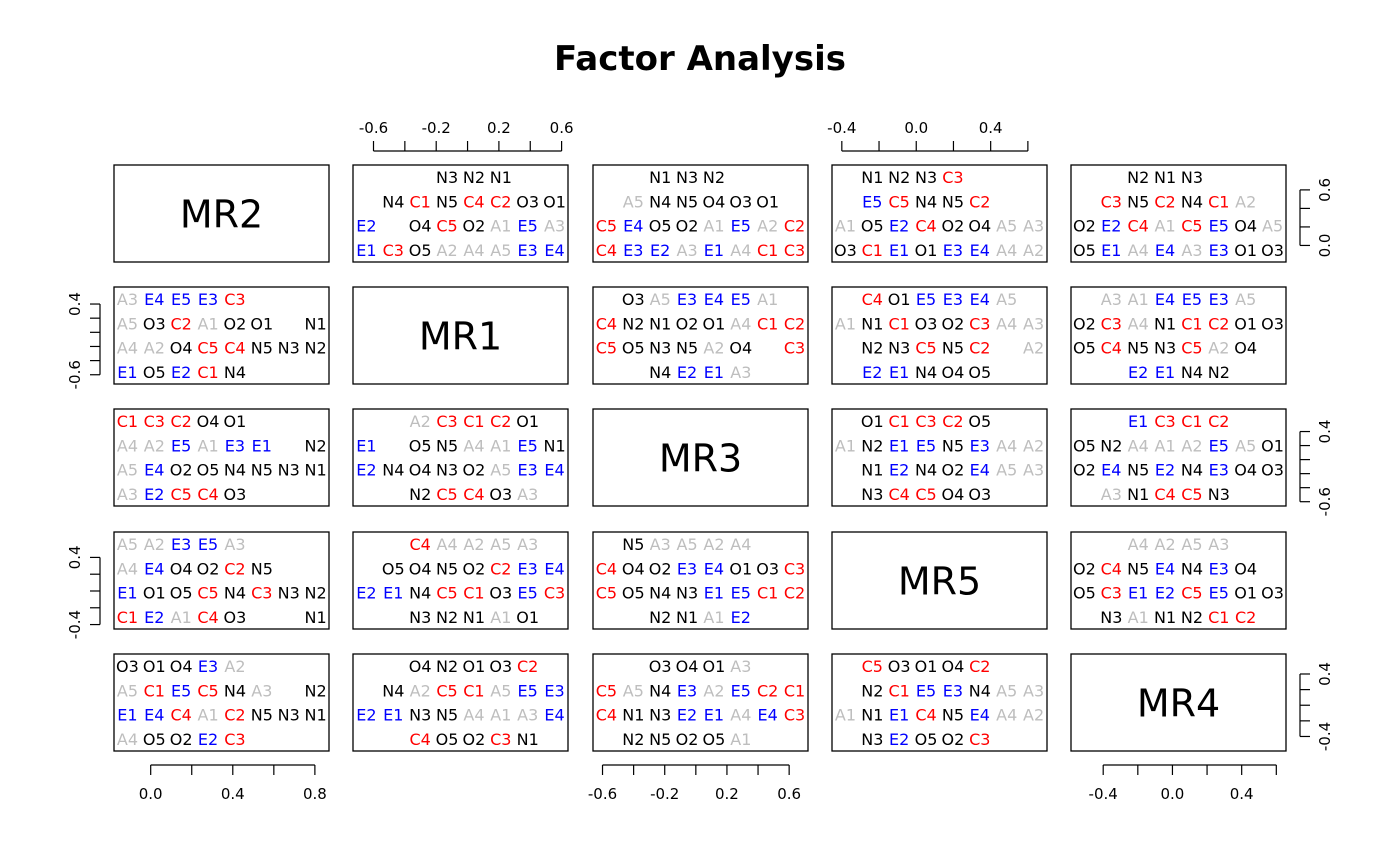 This screenshot has width=1400, height=866. What do you see at coordinates (939, 580) in the screenshot?
I see `panel-MR5-vs-MR5: MR5` at bounding box center [939, 580].